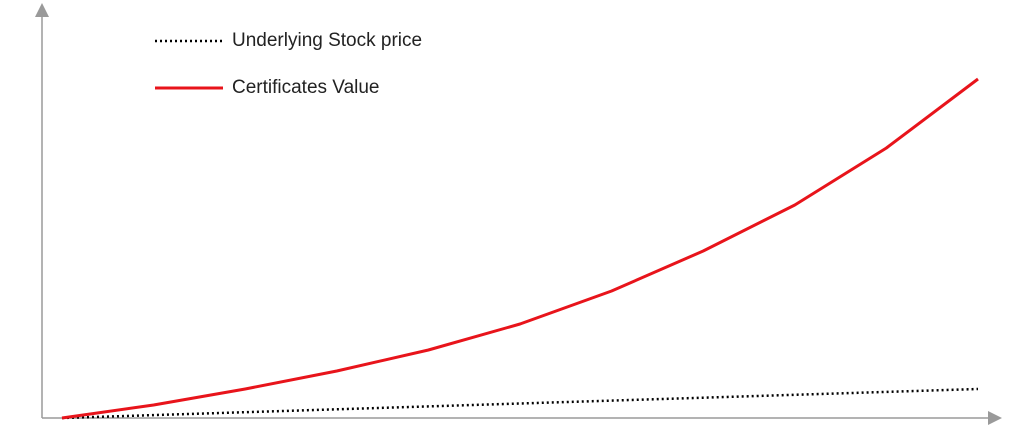 The width and height of the screenshot is (1015, 447). I want to click on legend-label: Underlying Stock price, so click(327, 40).